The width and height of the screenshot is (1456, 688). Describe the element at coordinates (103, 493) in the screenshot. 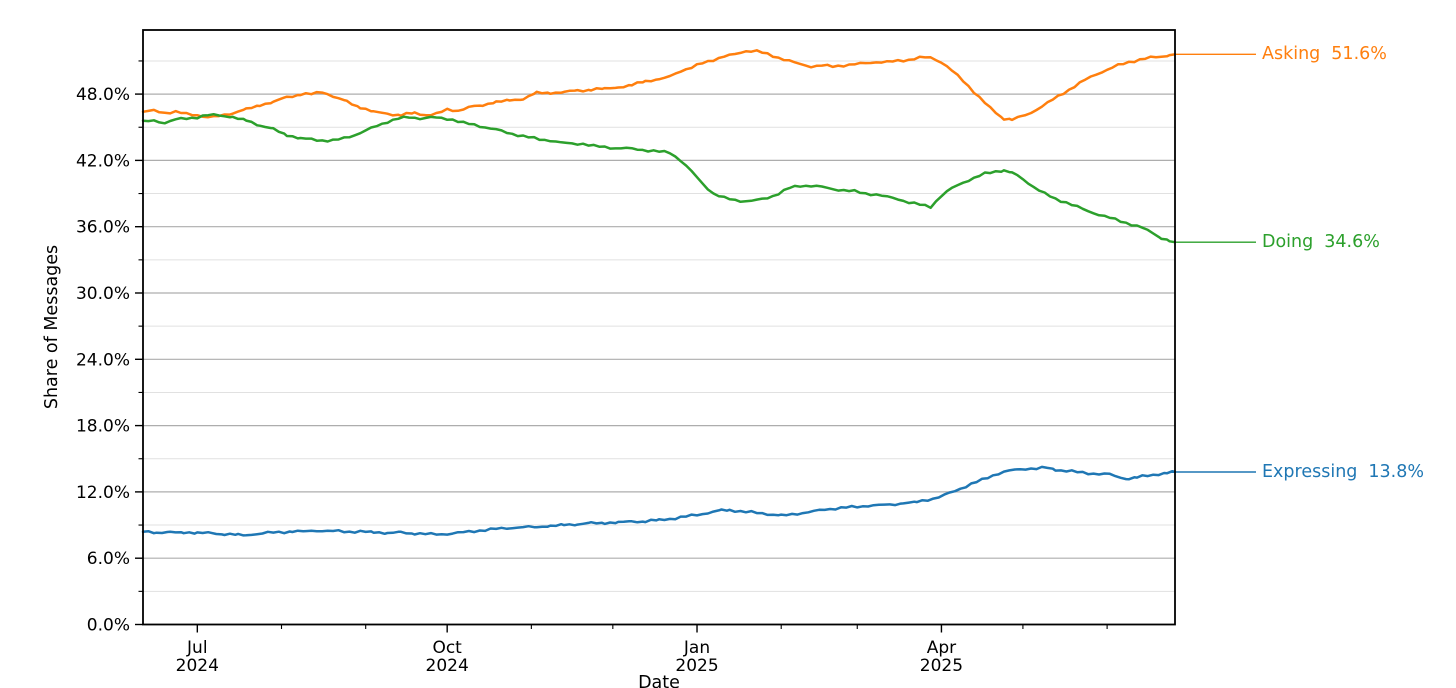

I see `y-tick-label: 12.0%` at that location.